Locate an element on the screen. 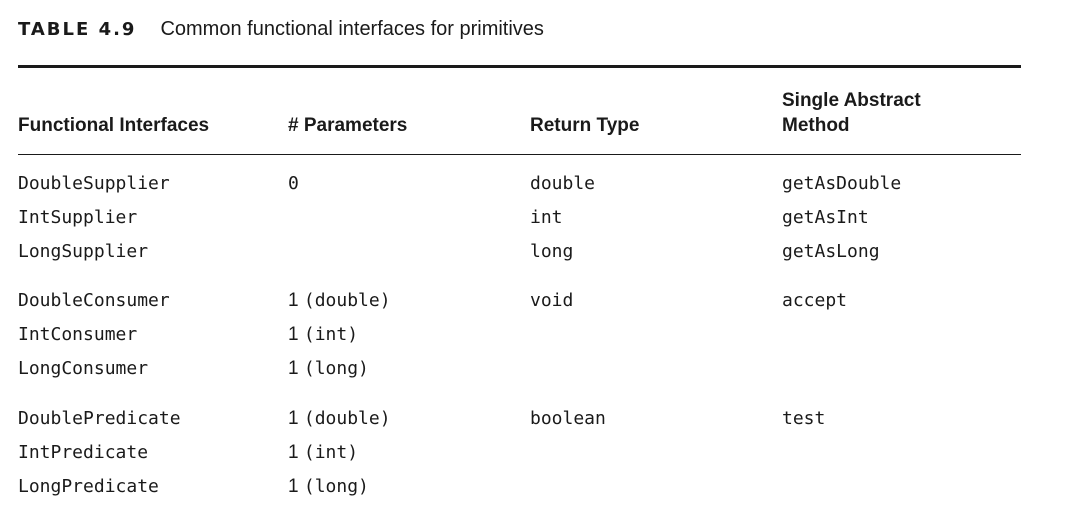 Image resolution: width=1092 pixels, height=526 pixels. table-cell-return-type: int is located at coordinates (546, 217).